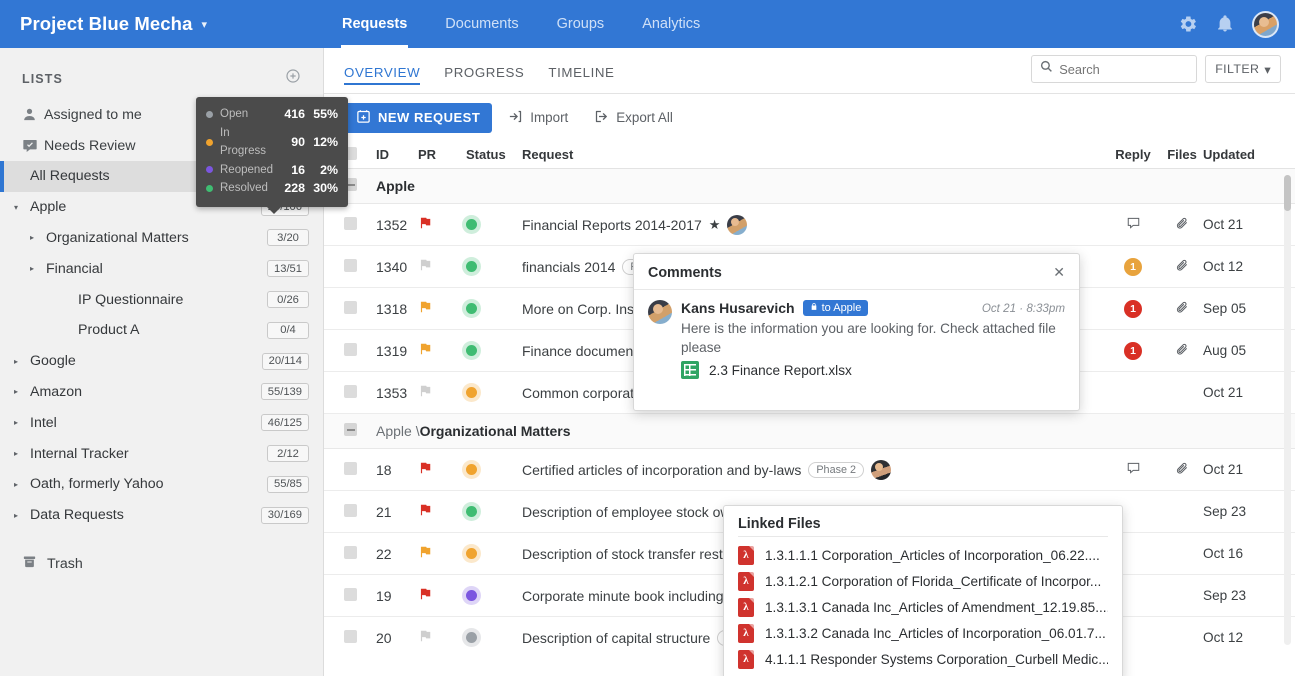 The image size is (1295, 676). I want to click on nav-tab-requests: Requests, so click(374, 24).